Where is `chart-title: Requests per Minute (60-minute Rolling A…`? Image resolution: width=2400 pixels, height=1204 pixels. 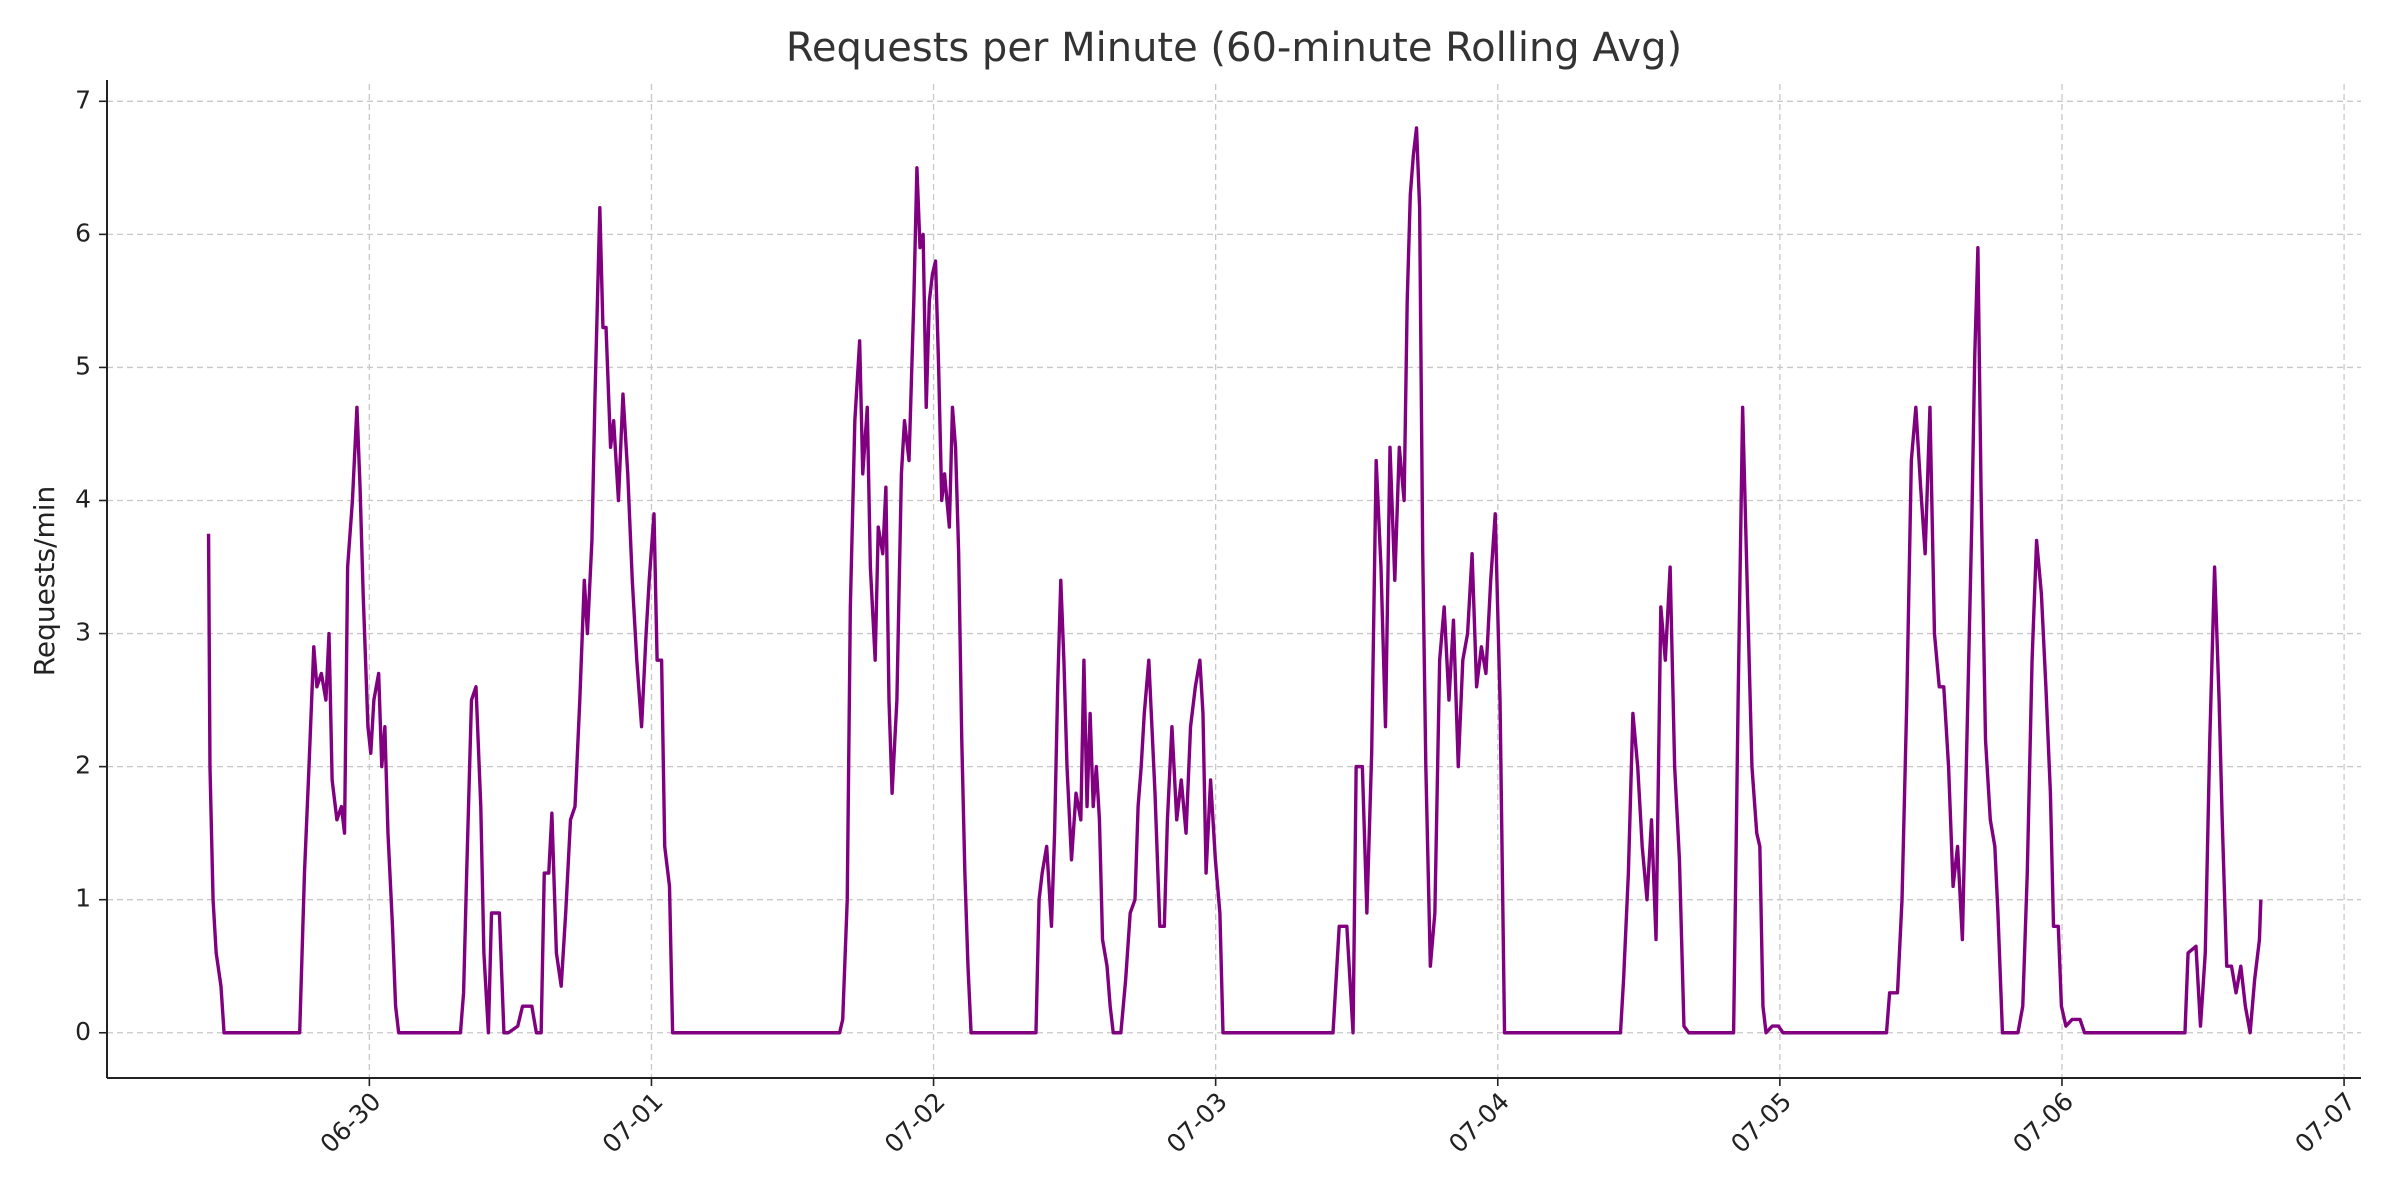
chart-title: Requests per Minute (60-minute Rolling A… is located at coordinates (1234, 48).